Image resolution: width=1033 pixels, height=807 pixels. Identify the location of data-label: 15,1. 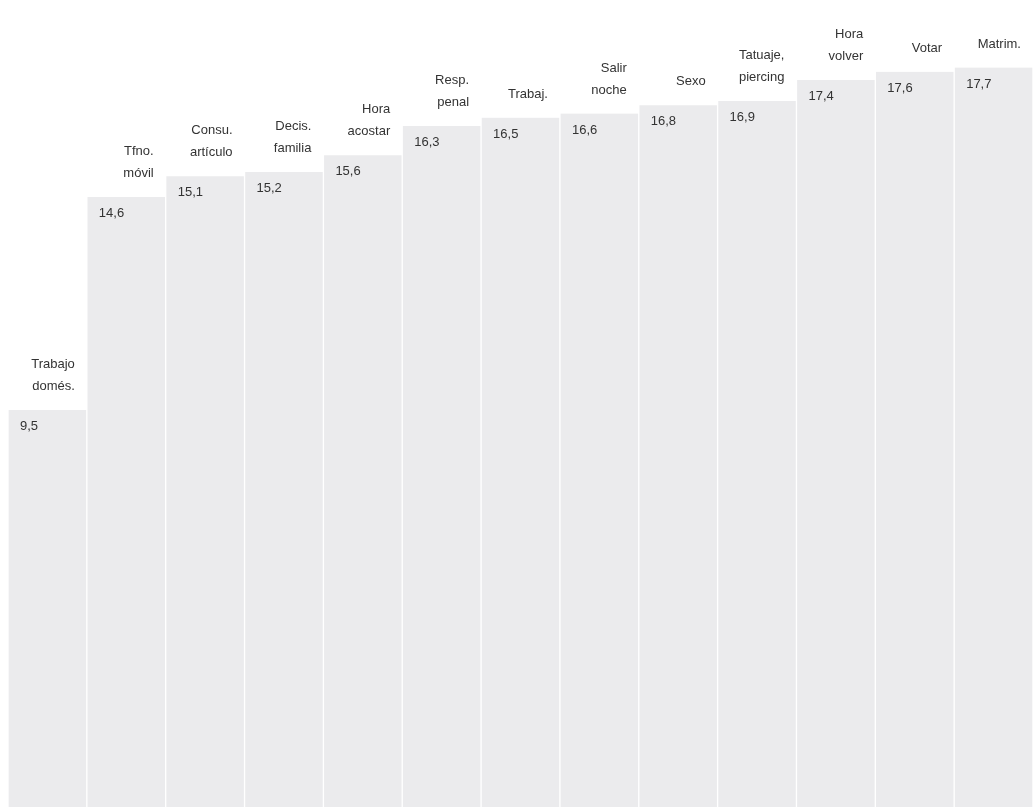
(190, 192).